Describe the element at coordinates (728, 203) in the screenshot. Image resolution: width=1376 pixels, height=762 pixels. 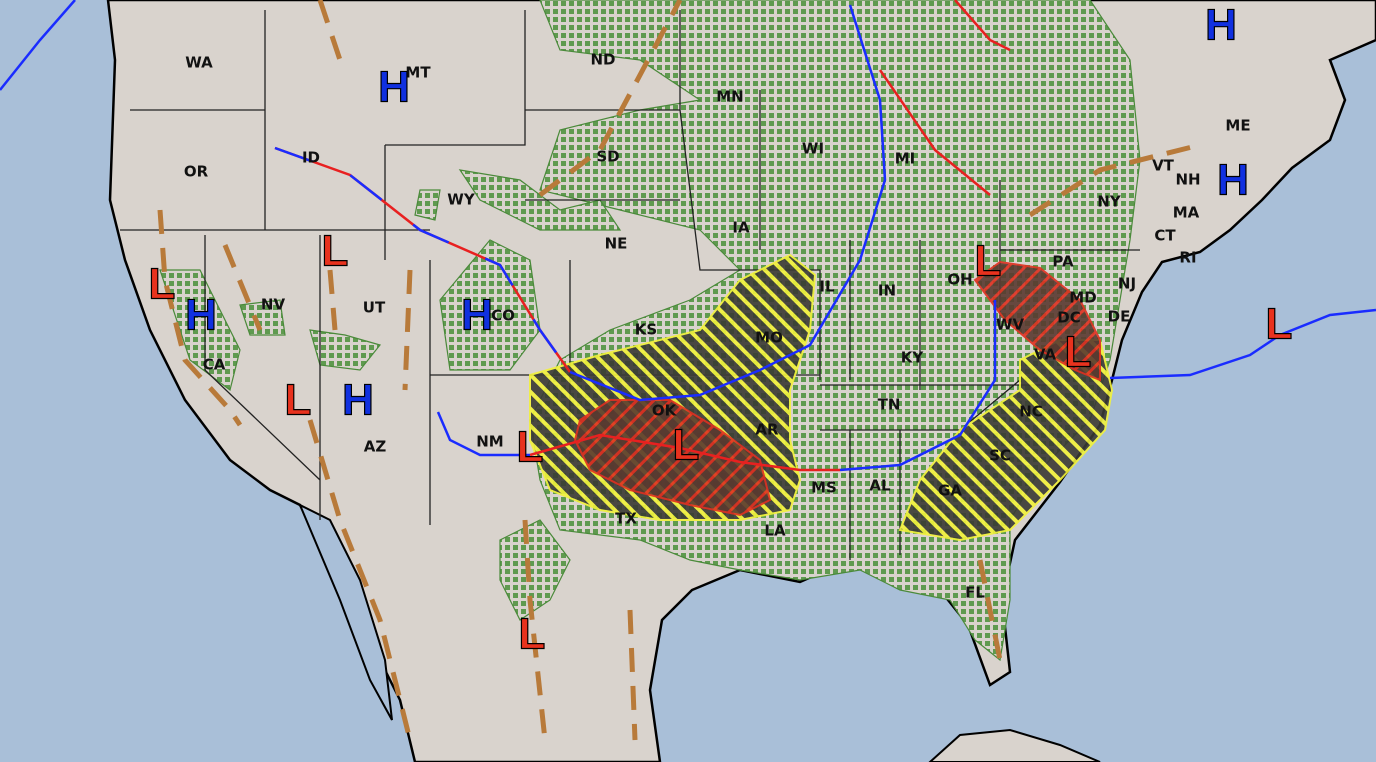
I see `cold-front-plains` at that location.